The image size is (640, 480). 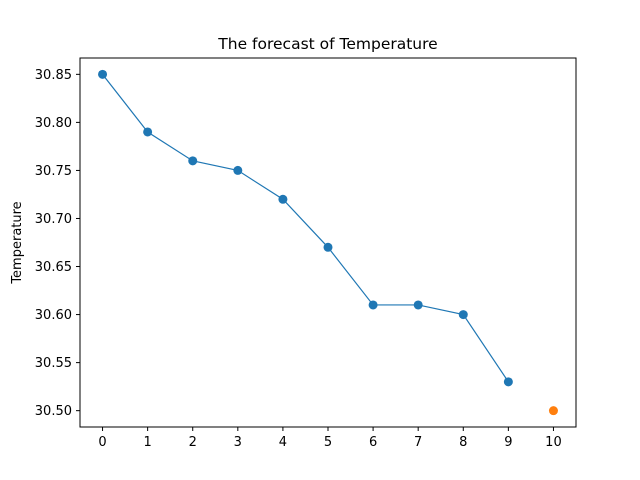 I want to click on x-tick-label: 1, so click(x=147, y=442).